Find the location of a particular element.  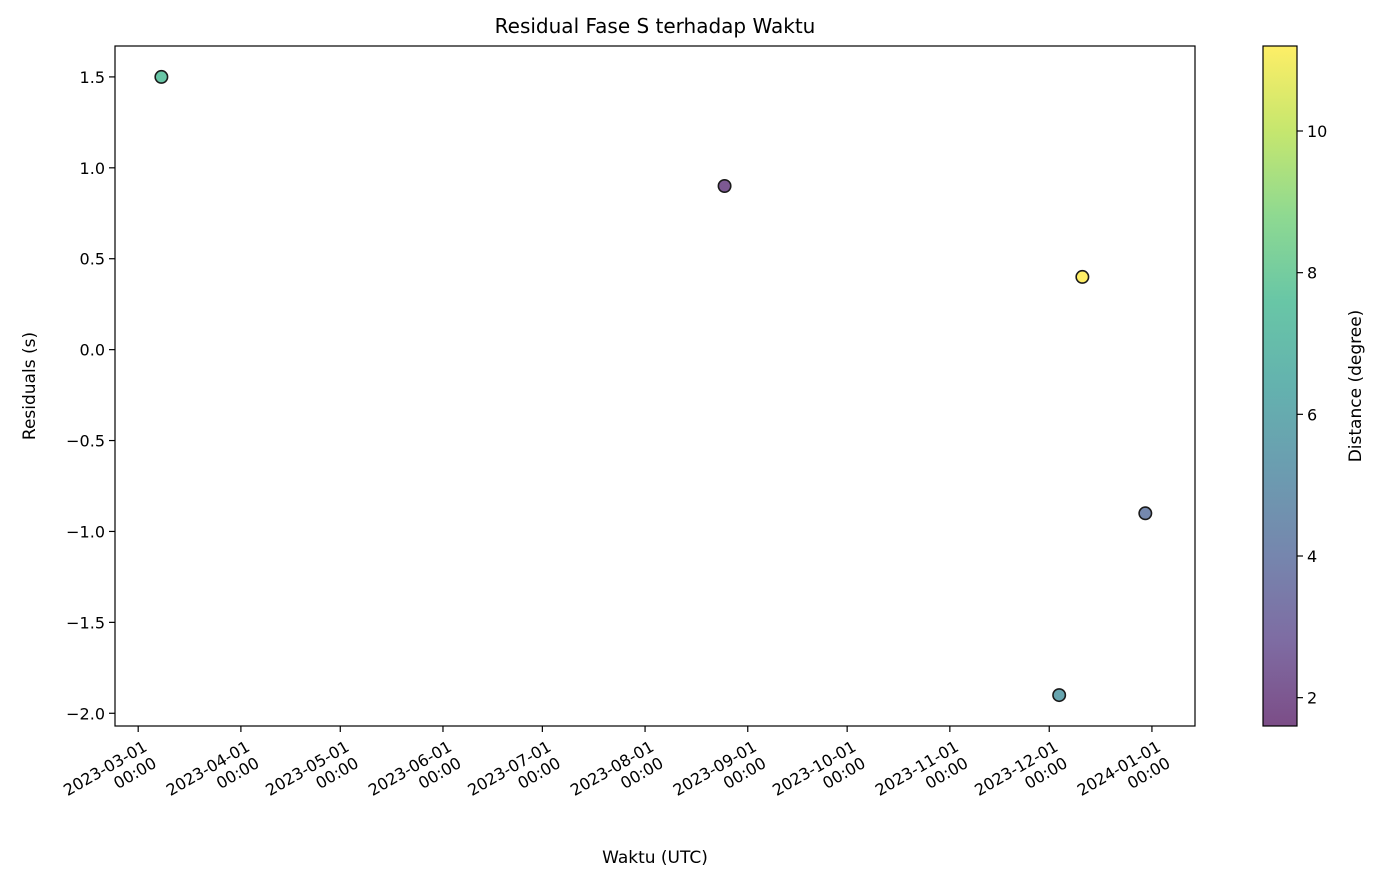

y-tick-label: −2.0 is located at coordinates (85, 713).